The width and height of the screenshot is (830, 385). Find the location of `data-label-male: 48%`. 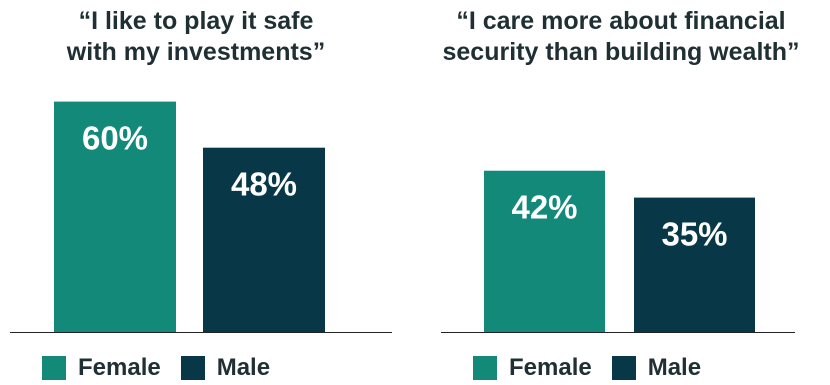

data-label-male: 48% is located at coordinates (264, 184).